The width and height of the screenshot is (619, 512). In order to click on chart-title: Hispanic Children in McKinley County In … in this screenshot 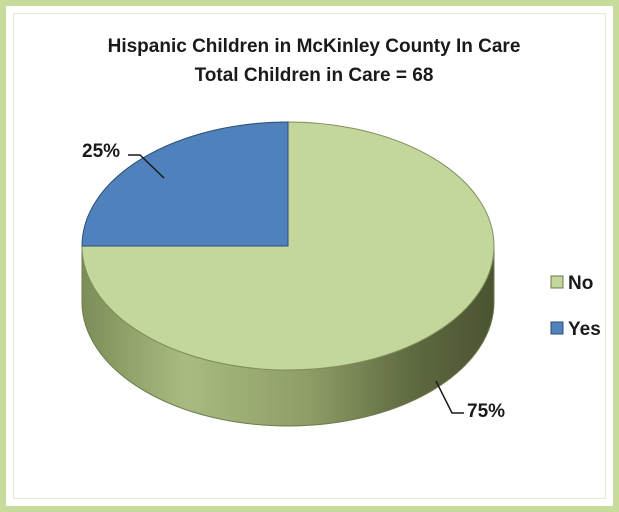, I will do `click(314, 46)`.